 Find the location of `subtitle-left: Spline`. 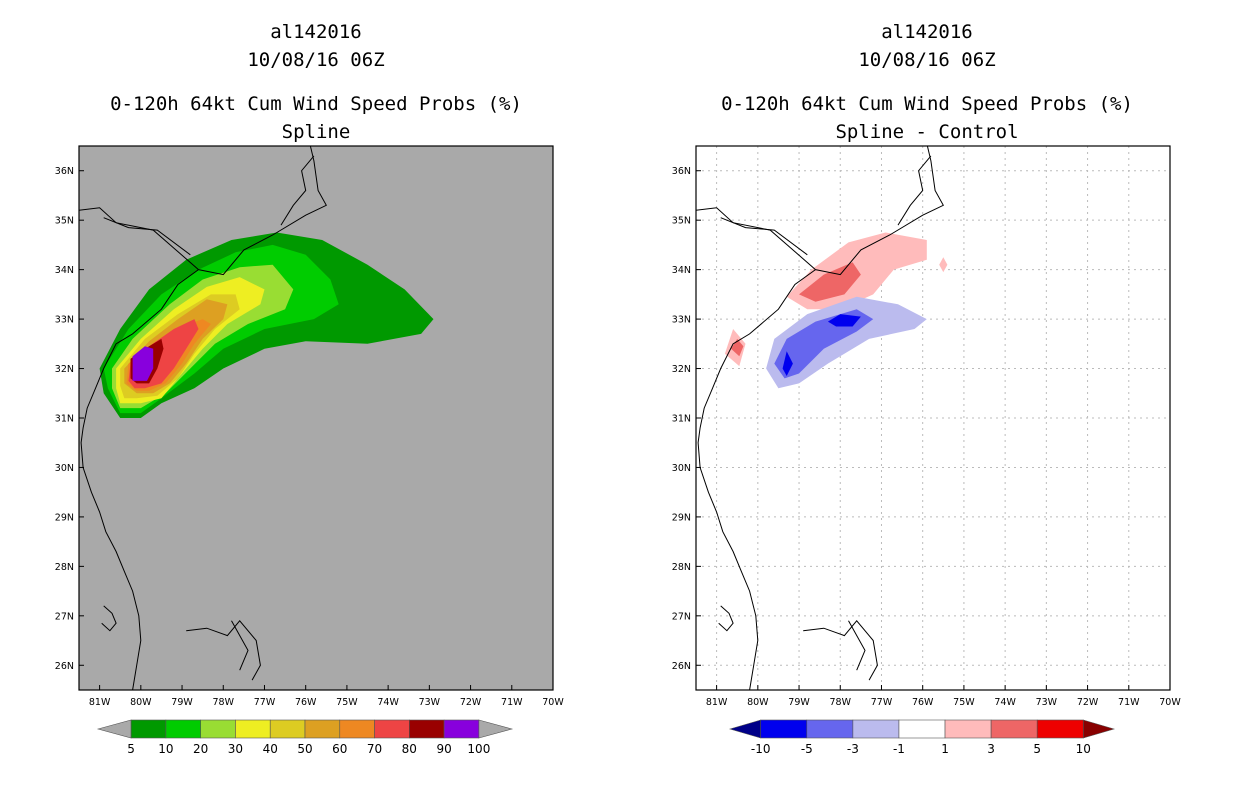

subtitle-left: Spline is located at coordinates (316, 132).